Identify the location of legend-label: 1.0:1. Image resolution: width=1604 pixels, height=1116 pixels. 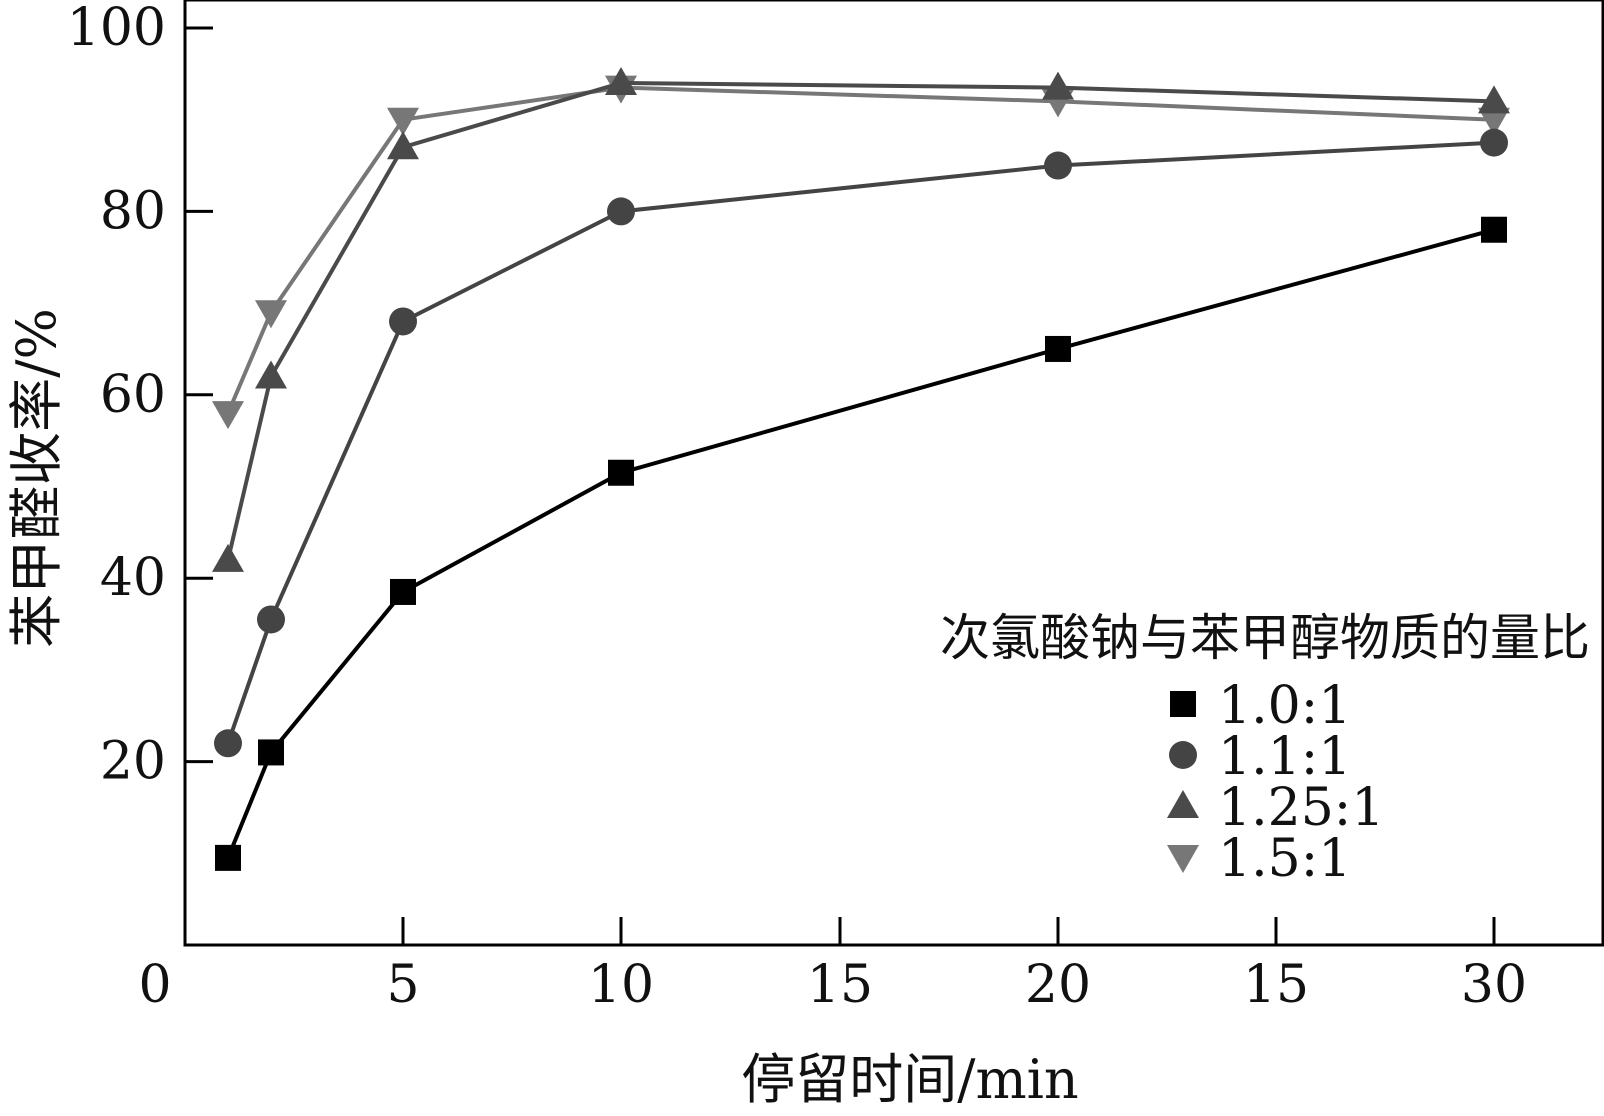
(1284, 706).